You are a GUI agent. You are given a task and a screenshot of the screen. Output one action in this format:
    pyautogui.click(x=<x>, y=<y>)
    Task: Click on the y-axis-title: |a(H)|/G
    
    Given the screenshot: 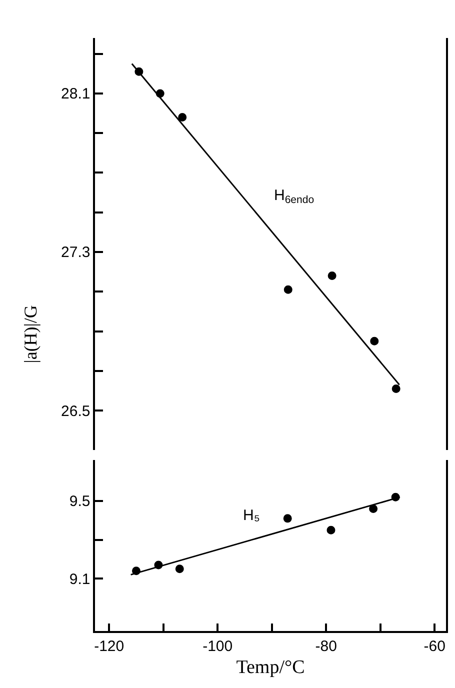 What is the action you would take?
    pyautogui.click(x=30, y=334)
    